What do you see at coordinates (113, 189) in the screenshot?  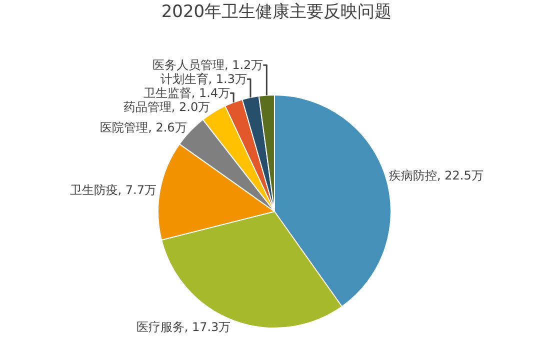 I see `slice-label: 卫生防疫, 7.7万` at bounding box center [113, 189].